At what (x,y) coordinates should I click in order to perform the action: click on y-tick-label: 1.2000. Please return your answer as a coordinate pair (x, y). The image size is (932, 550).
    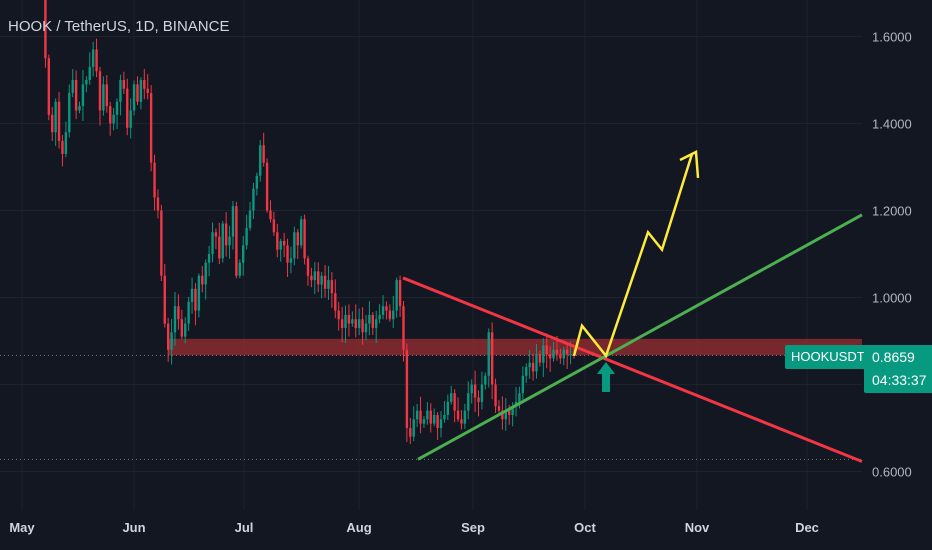
    Looking at the image, I should click on (892, 211).